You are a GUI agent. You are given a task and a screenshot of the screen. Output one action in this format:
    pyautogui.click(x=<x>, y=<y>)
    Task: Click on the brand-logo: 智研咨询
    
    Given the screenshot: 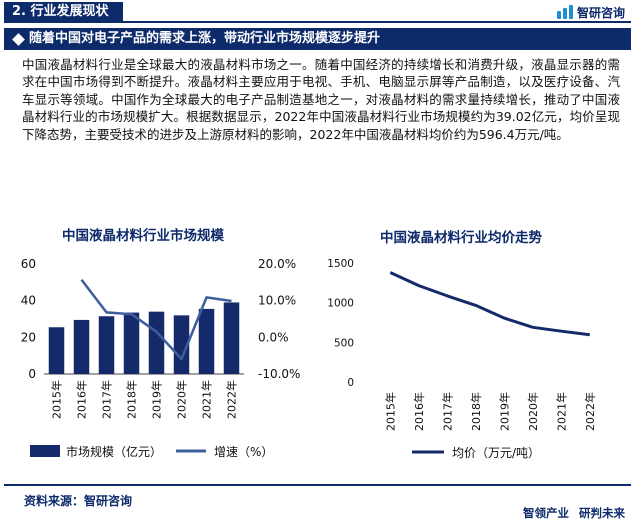 What is the action you would take?
    pyautogui.click(x=590, y=12)
    